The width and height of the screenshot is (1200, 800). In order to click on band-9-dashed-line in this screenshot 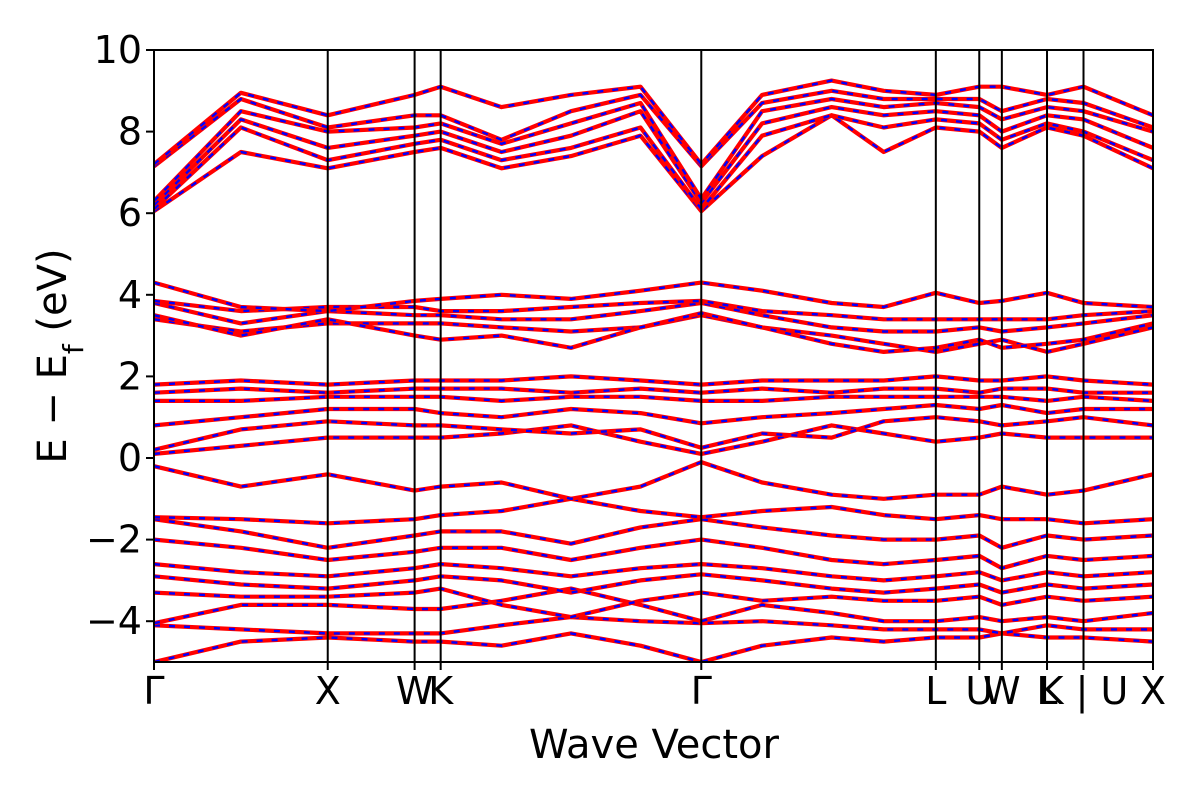, I will do `click(653, 511)`.